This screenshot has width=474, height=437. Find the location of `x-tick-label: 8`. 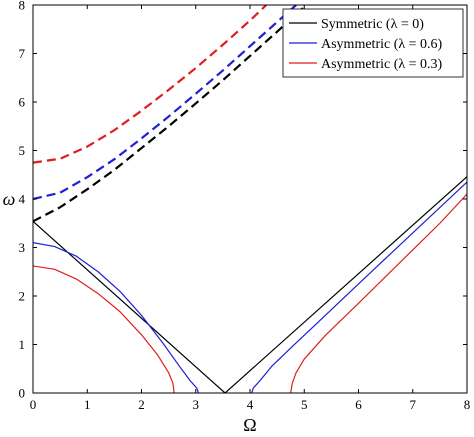

x-tick-label: 8 is located at coordinates (467, 404).